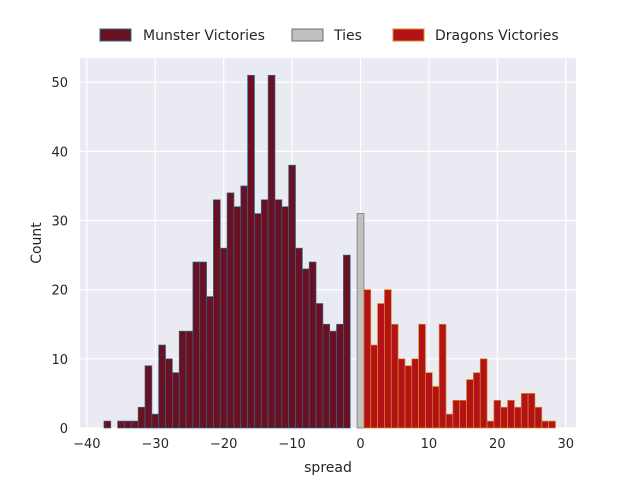  I want to click on x-tick-label: 30, so click(565, 444).